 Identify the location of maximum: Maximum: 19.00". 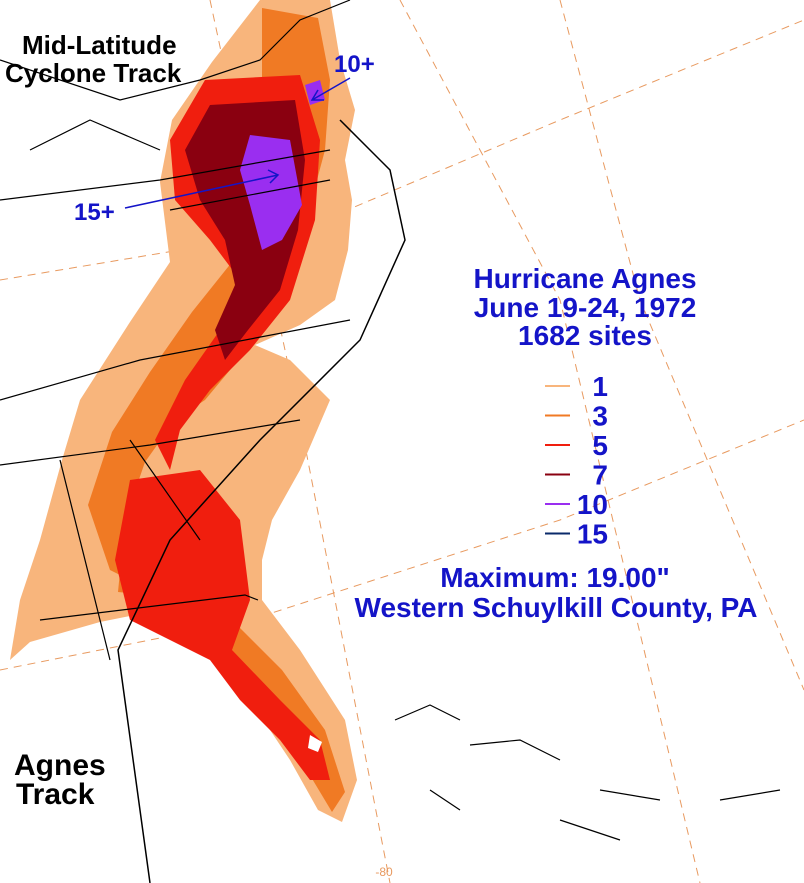
(555, 577).